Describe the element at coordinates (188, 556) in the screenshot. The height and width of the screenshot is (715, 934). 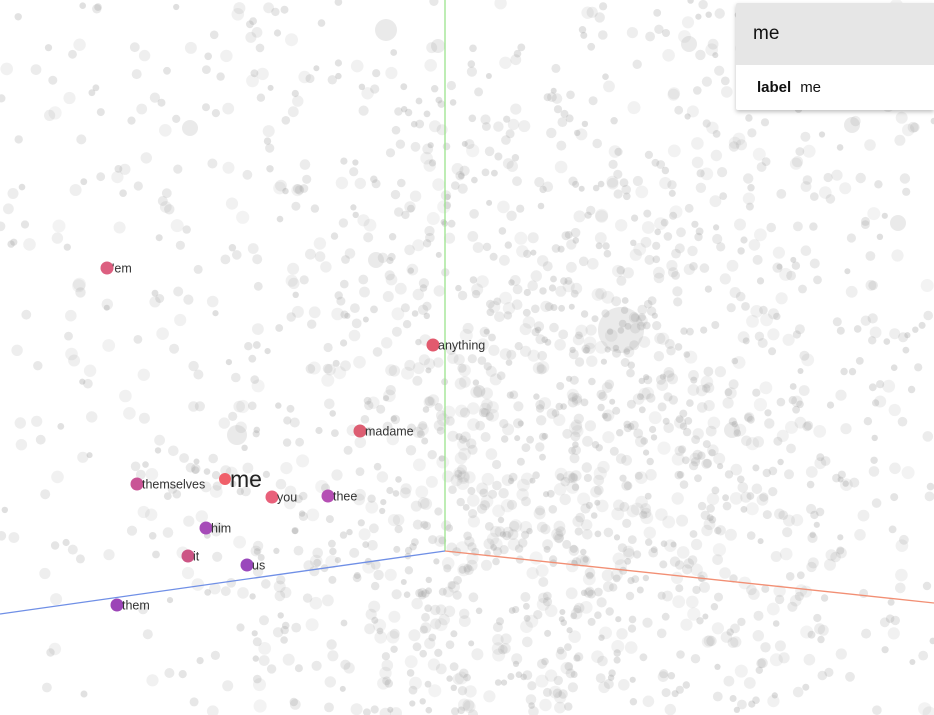
I see `neighbor-dot` at that location.